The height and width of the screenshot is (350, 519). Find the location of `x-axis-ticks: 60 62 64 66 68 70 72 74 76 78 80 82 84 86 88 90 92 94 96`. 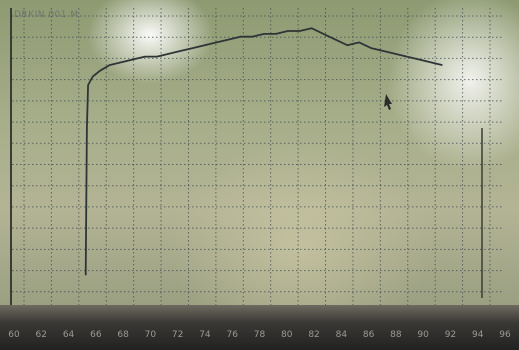

x-axis-ticks: 60 62 64 66 68 70 72 74 76 78 80 82 84 86 88 90 92 94 96 is located at coordinates (259, 339).